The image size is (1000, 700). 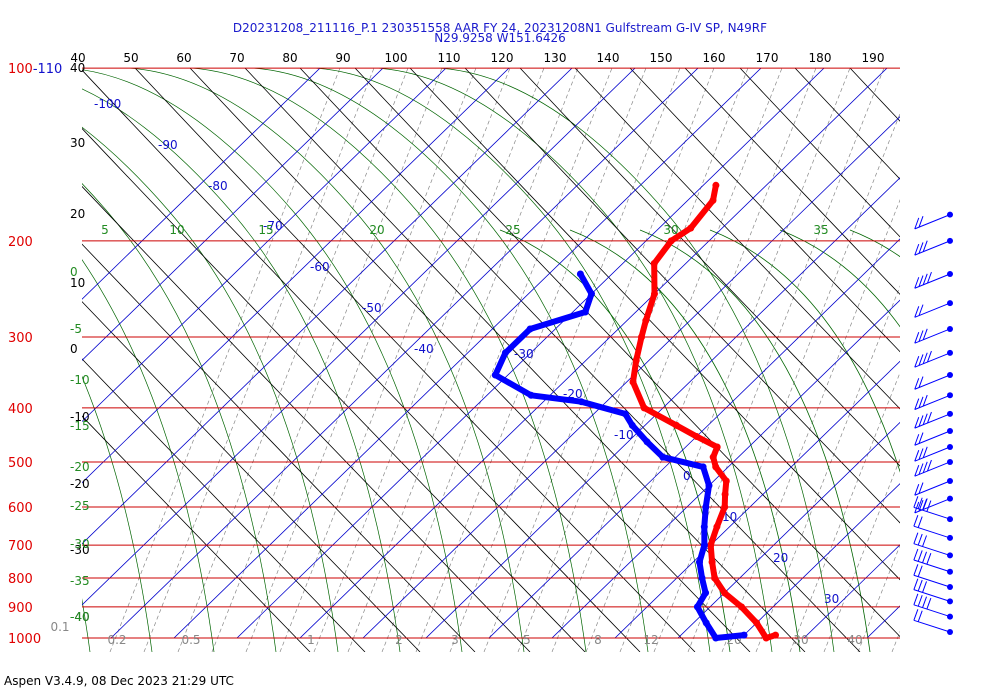 I want to click on left-black-label: -40, so click(x=80, y=617).